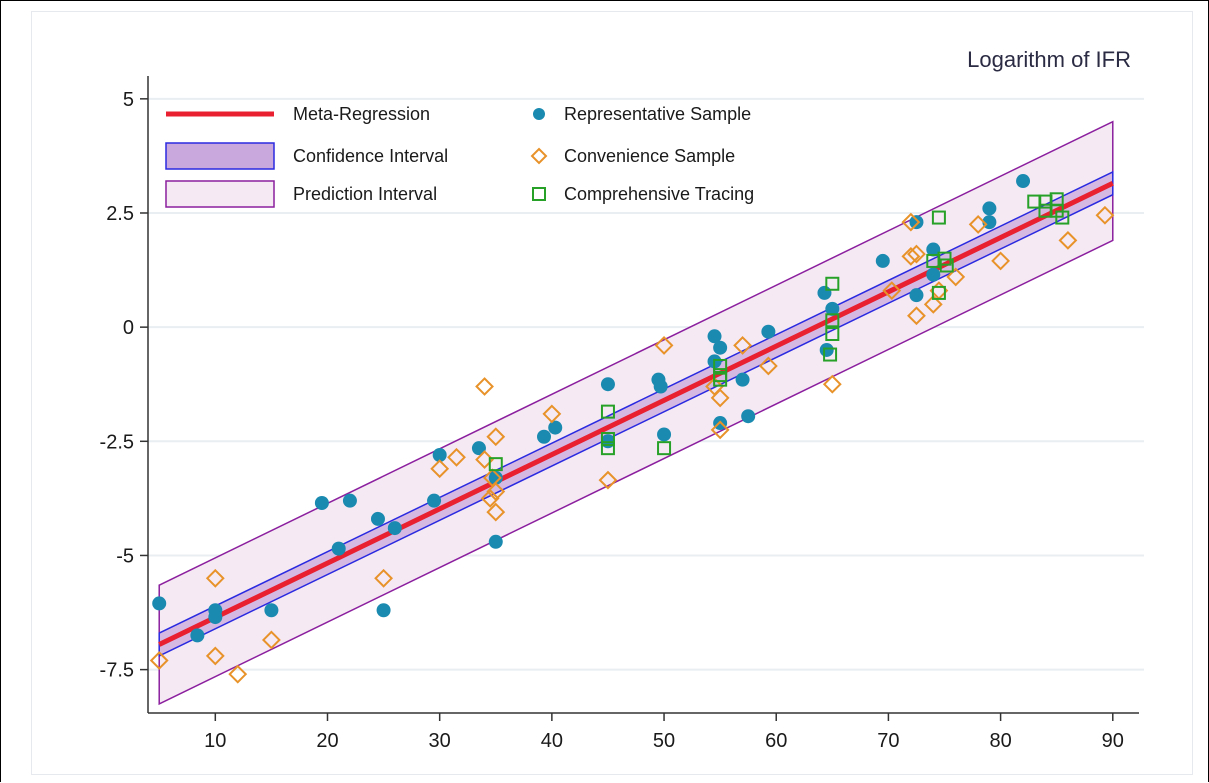 This screenshot has width=1209, height=783. What do you see at coordinates (1000, 741) in the screenshot?
I see `x-tick-label: 80` at bounding box center [1000, 741].